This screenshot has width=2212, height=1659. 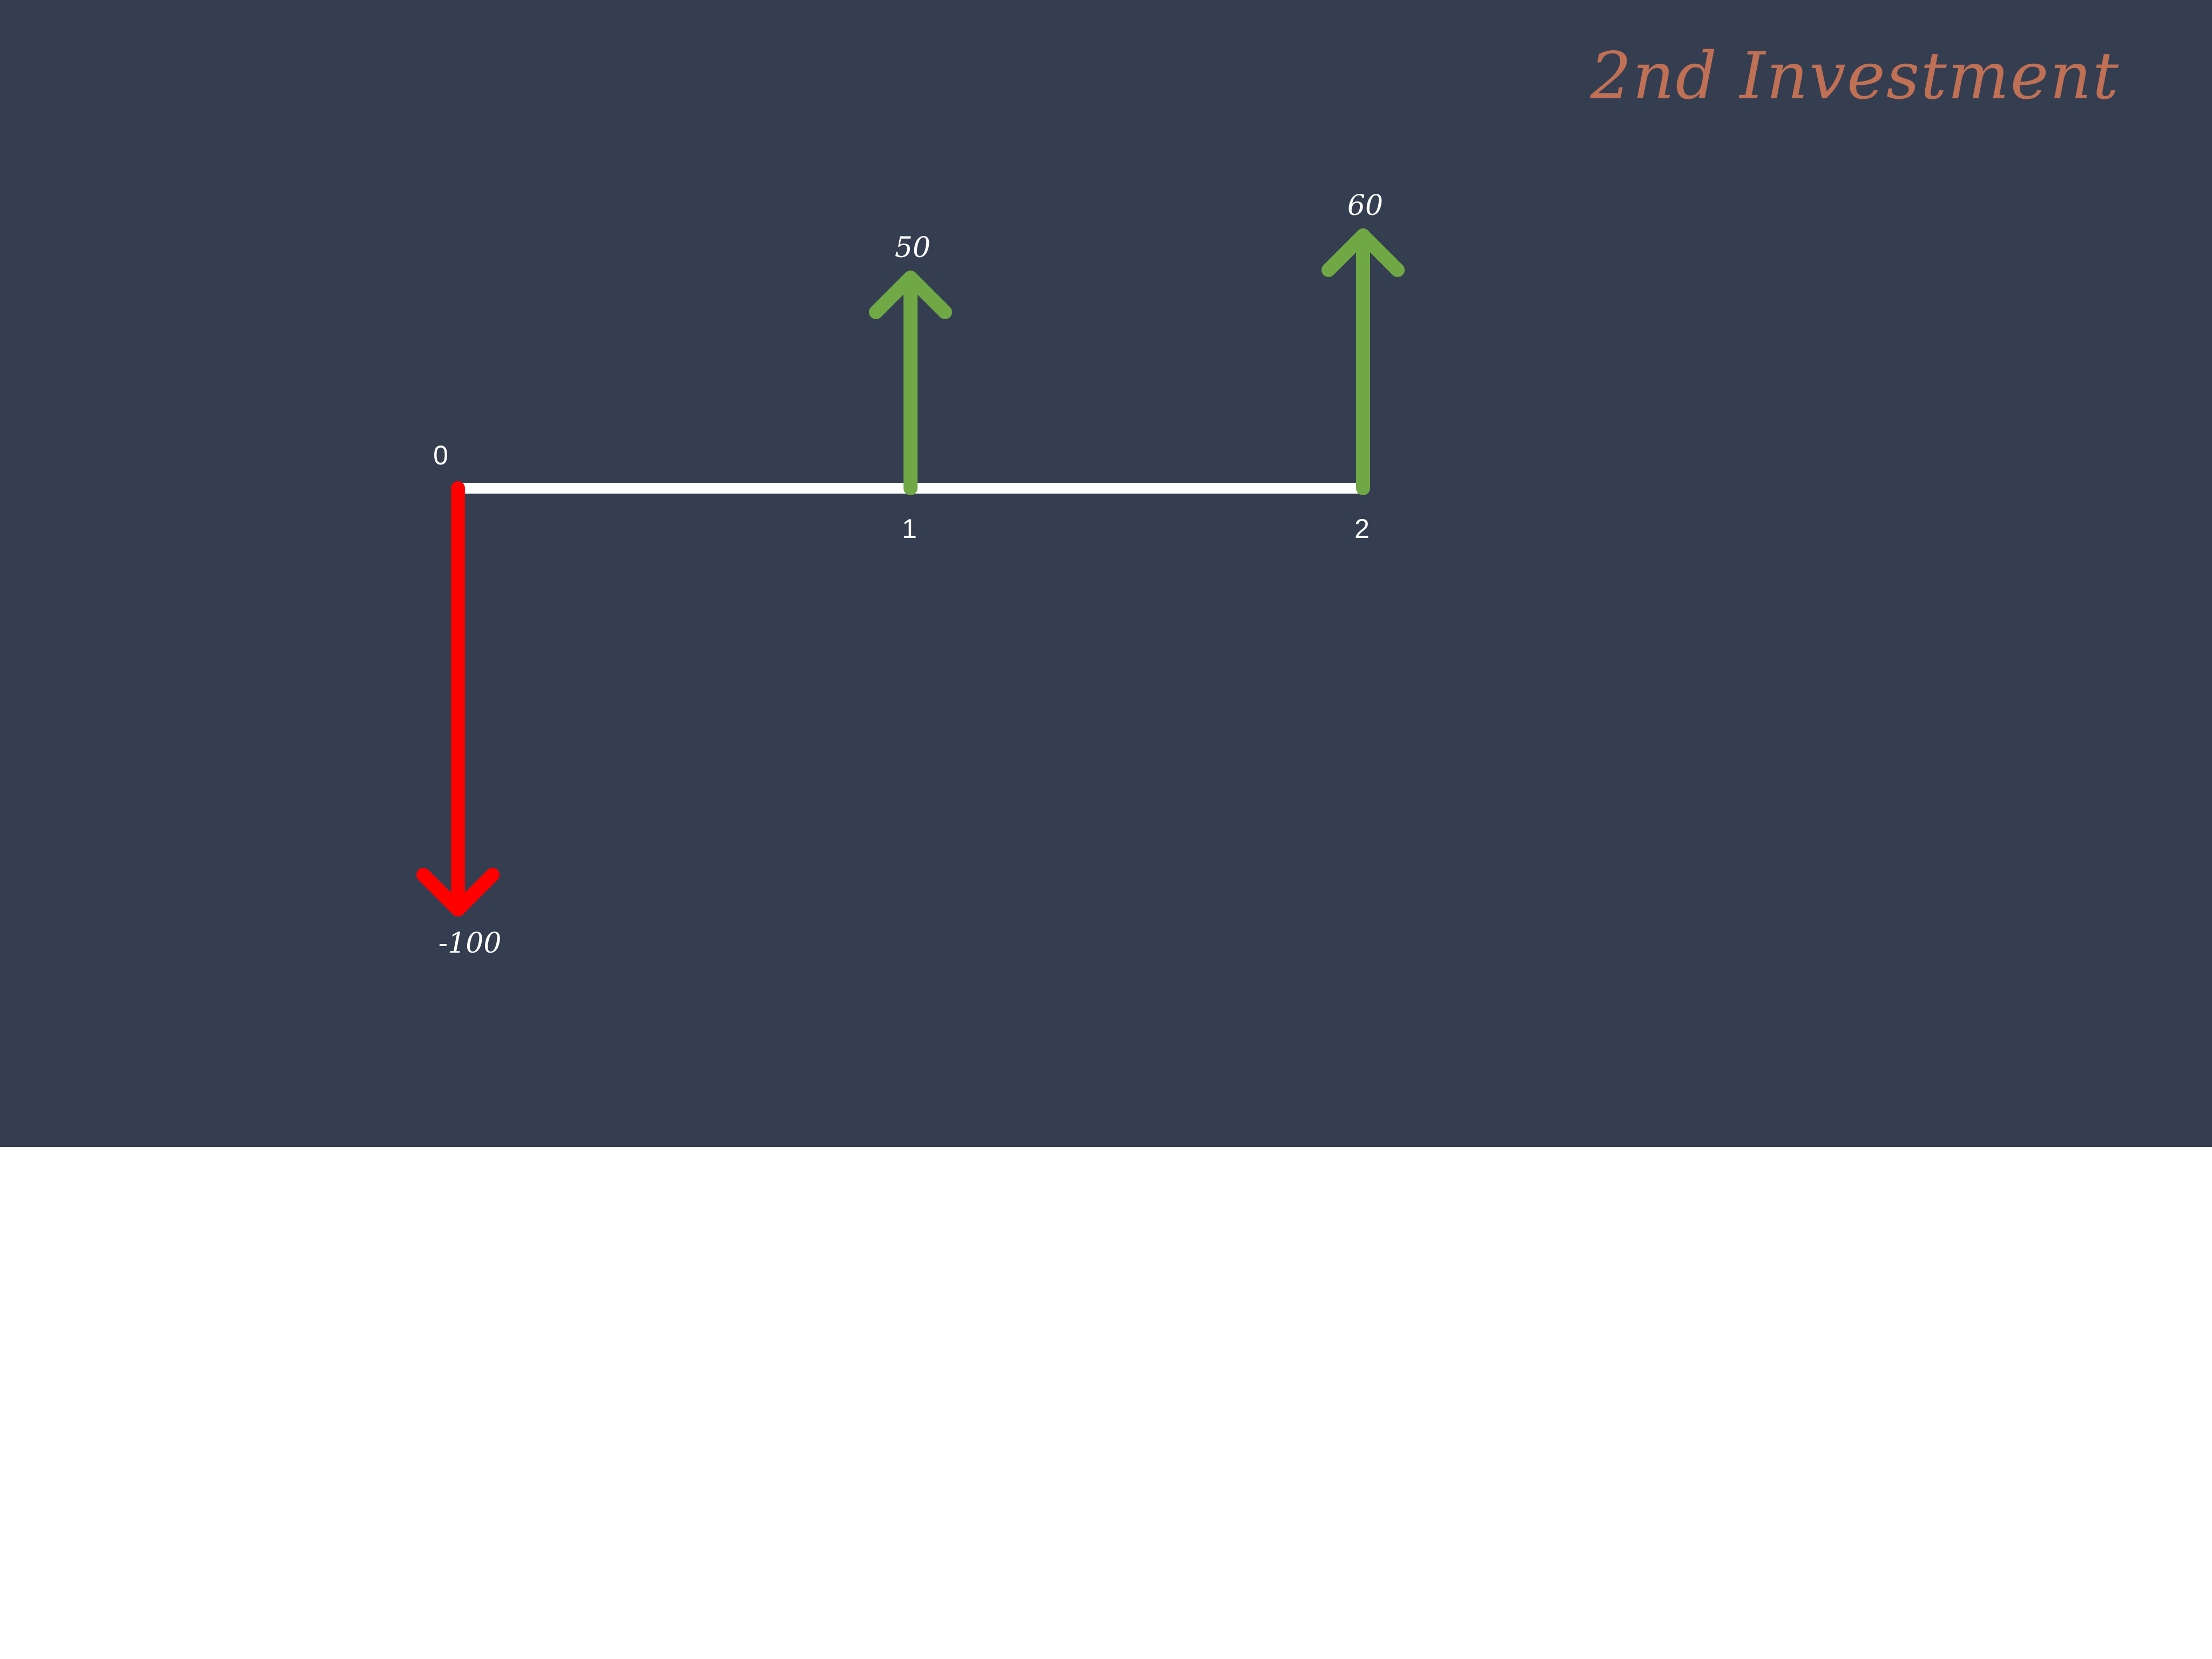 I want to click on cash-flow-label-1: 50, so click(x=912, y=248).